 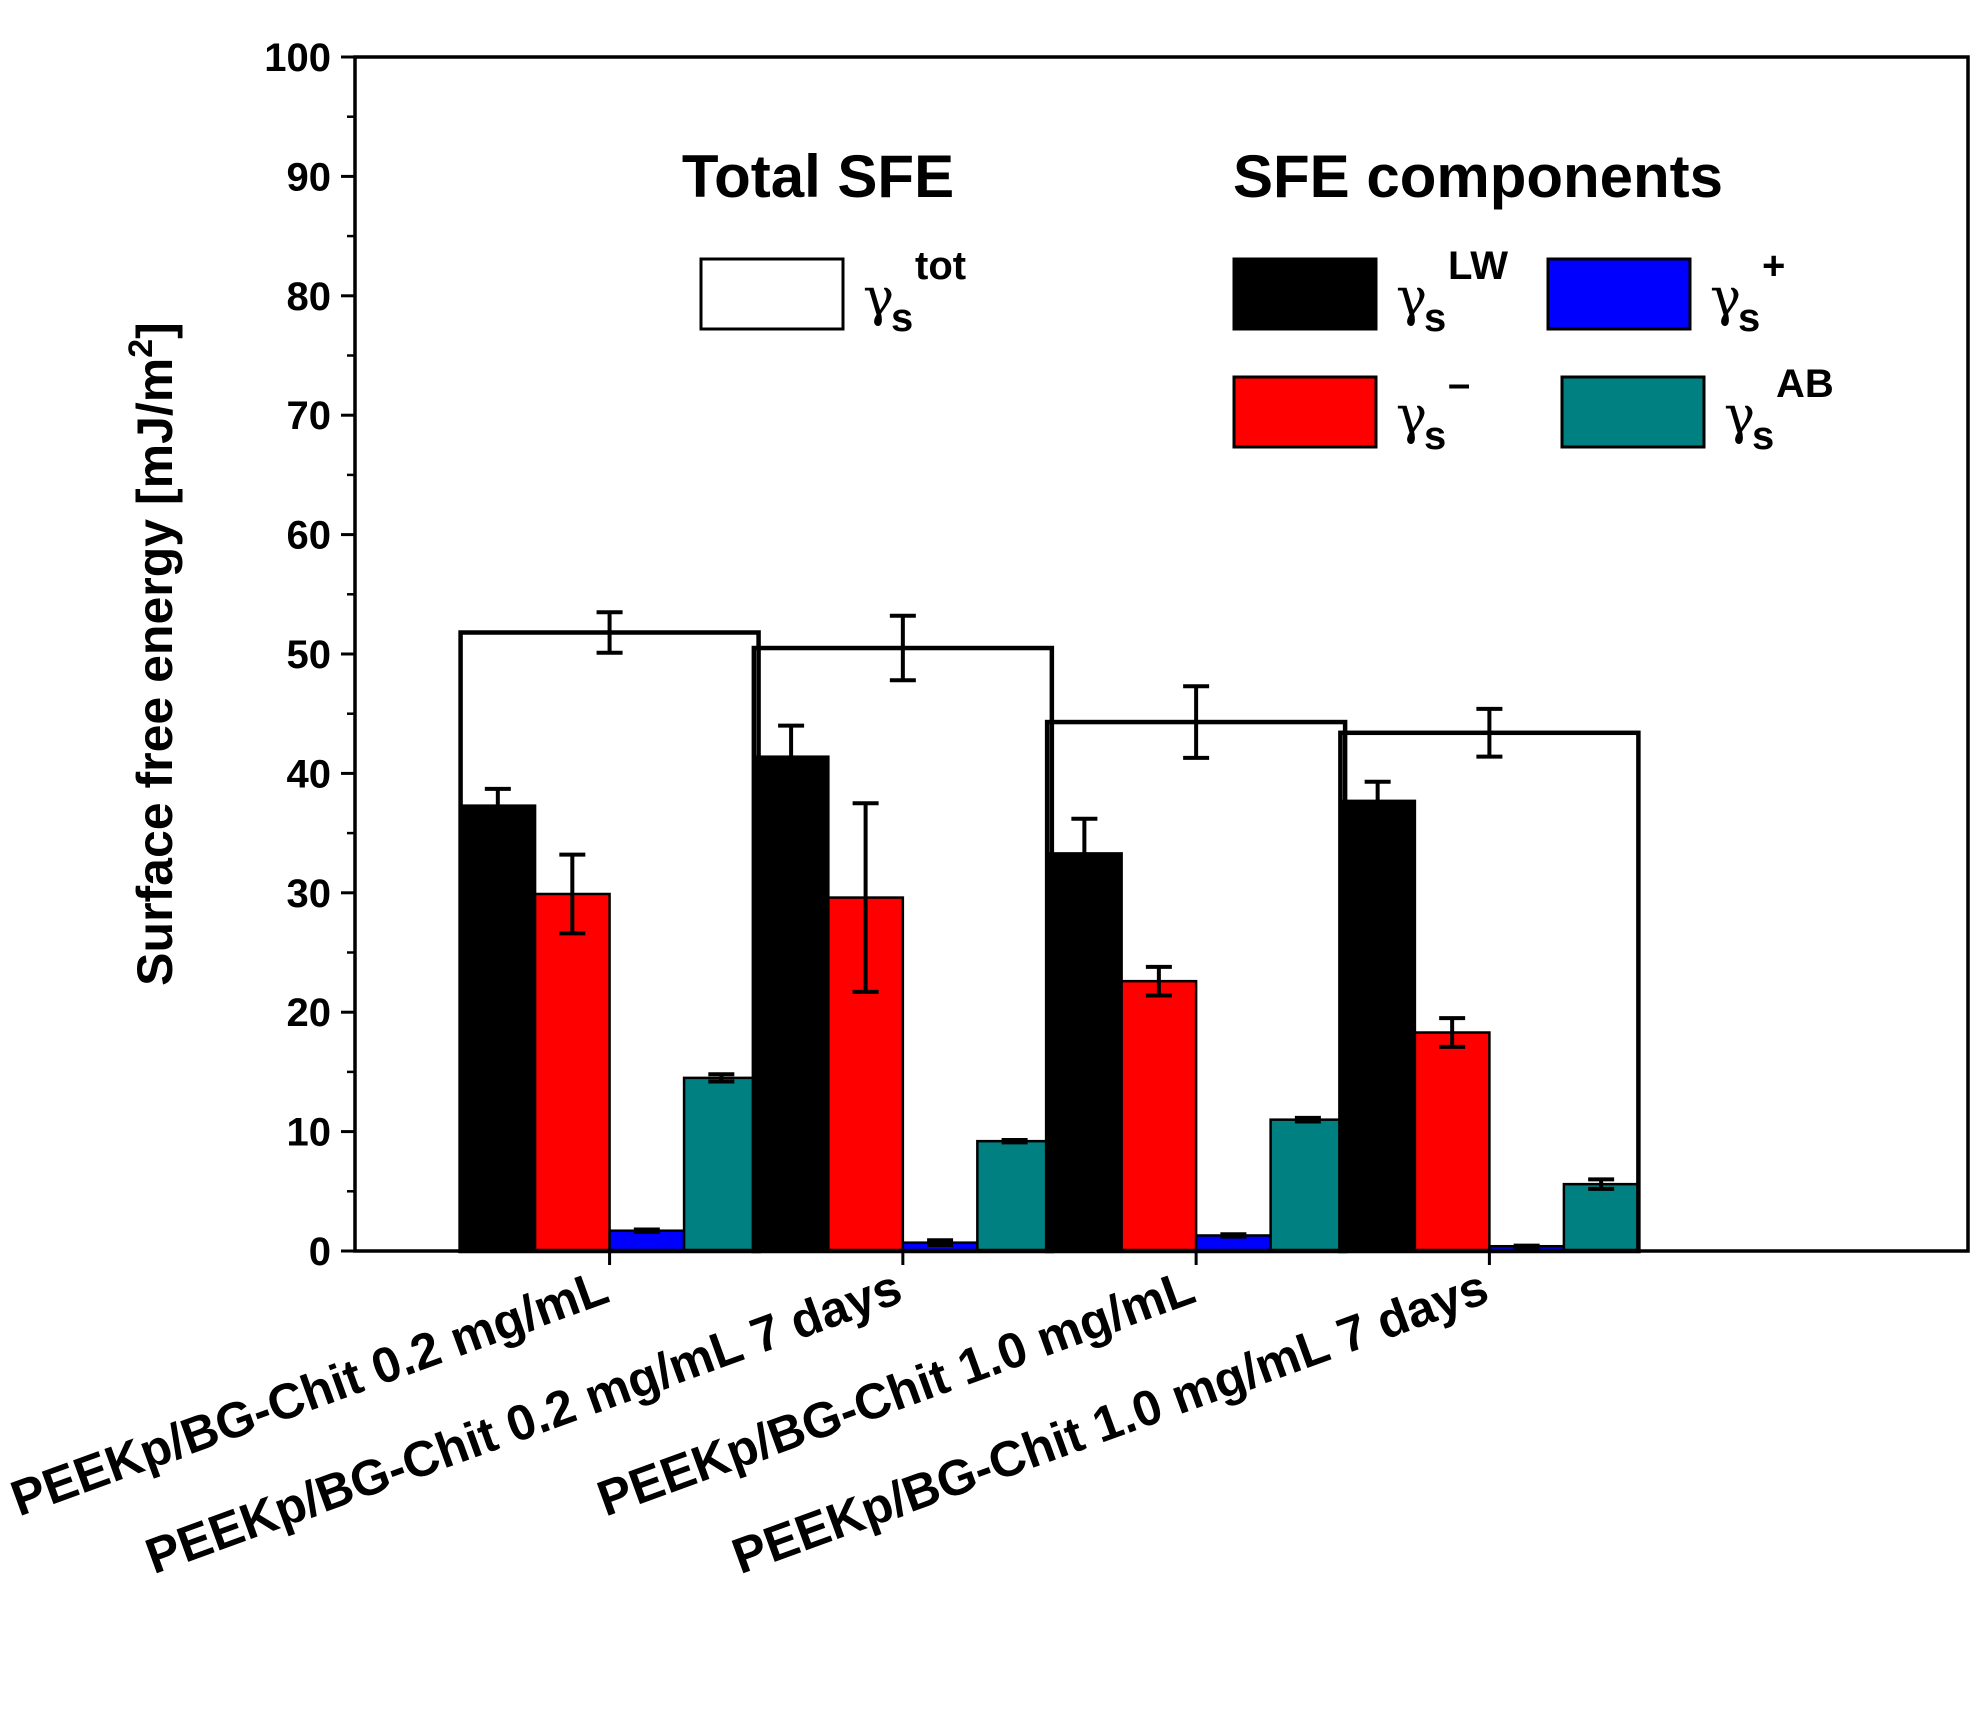 What do you see at coordinates (297, 58) in the screenshot?
I see `y-tick-label-100: 100` at bounding box center [297, 58].